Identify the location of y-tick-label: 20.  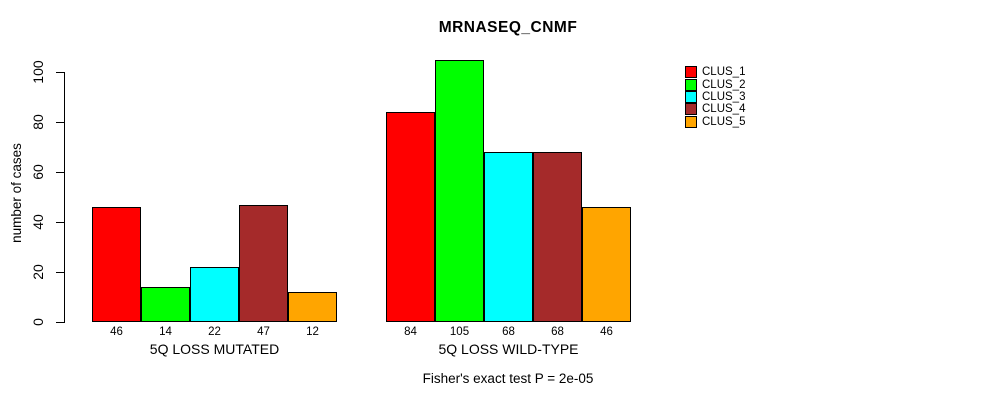
(38, 272).